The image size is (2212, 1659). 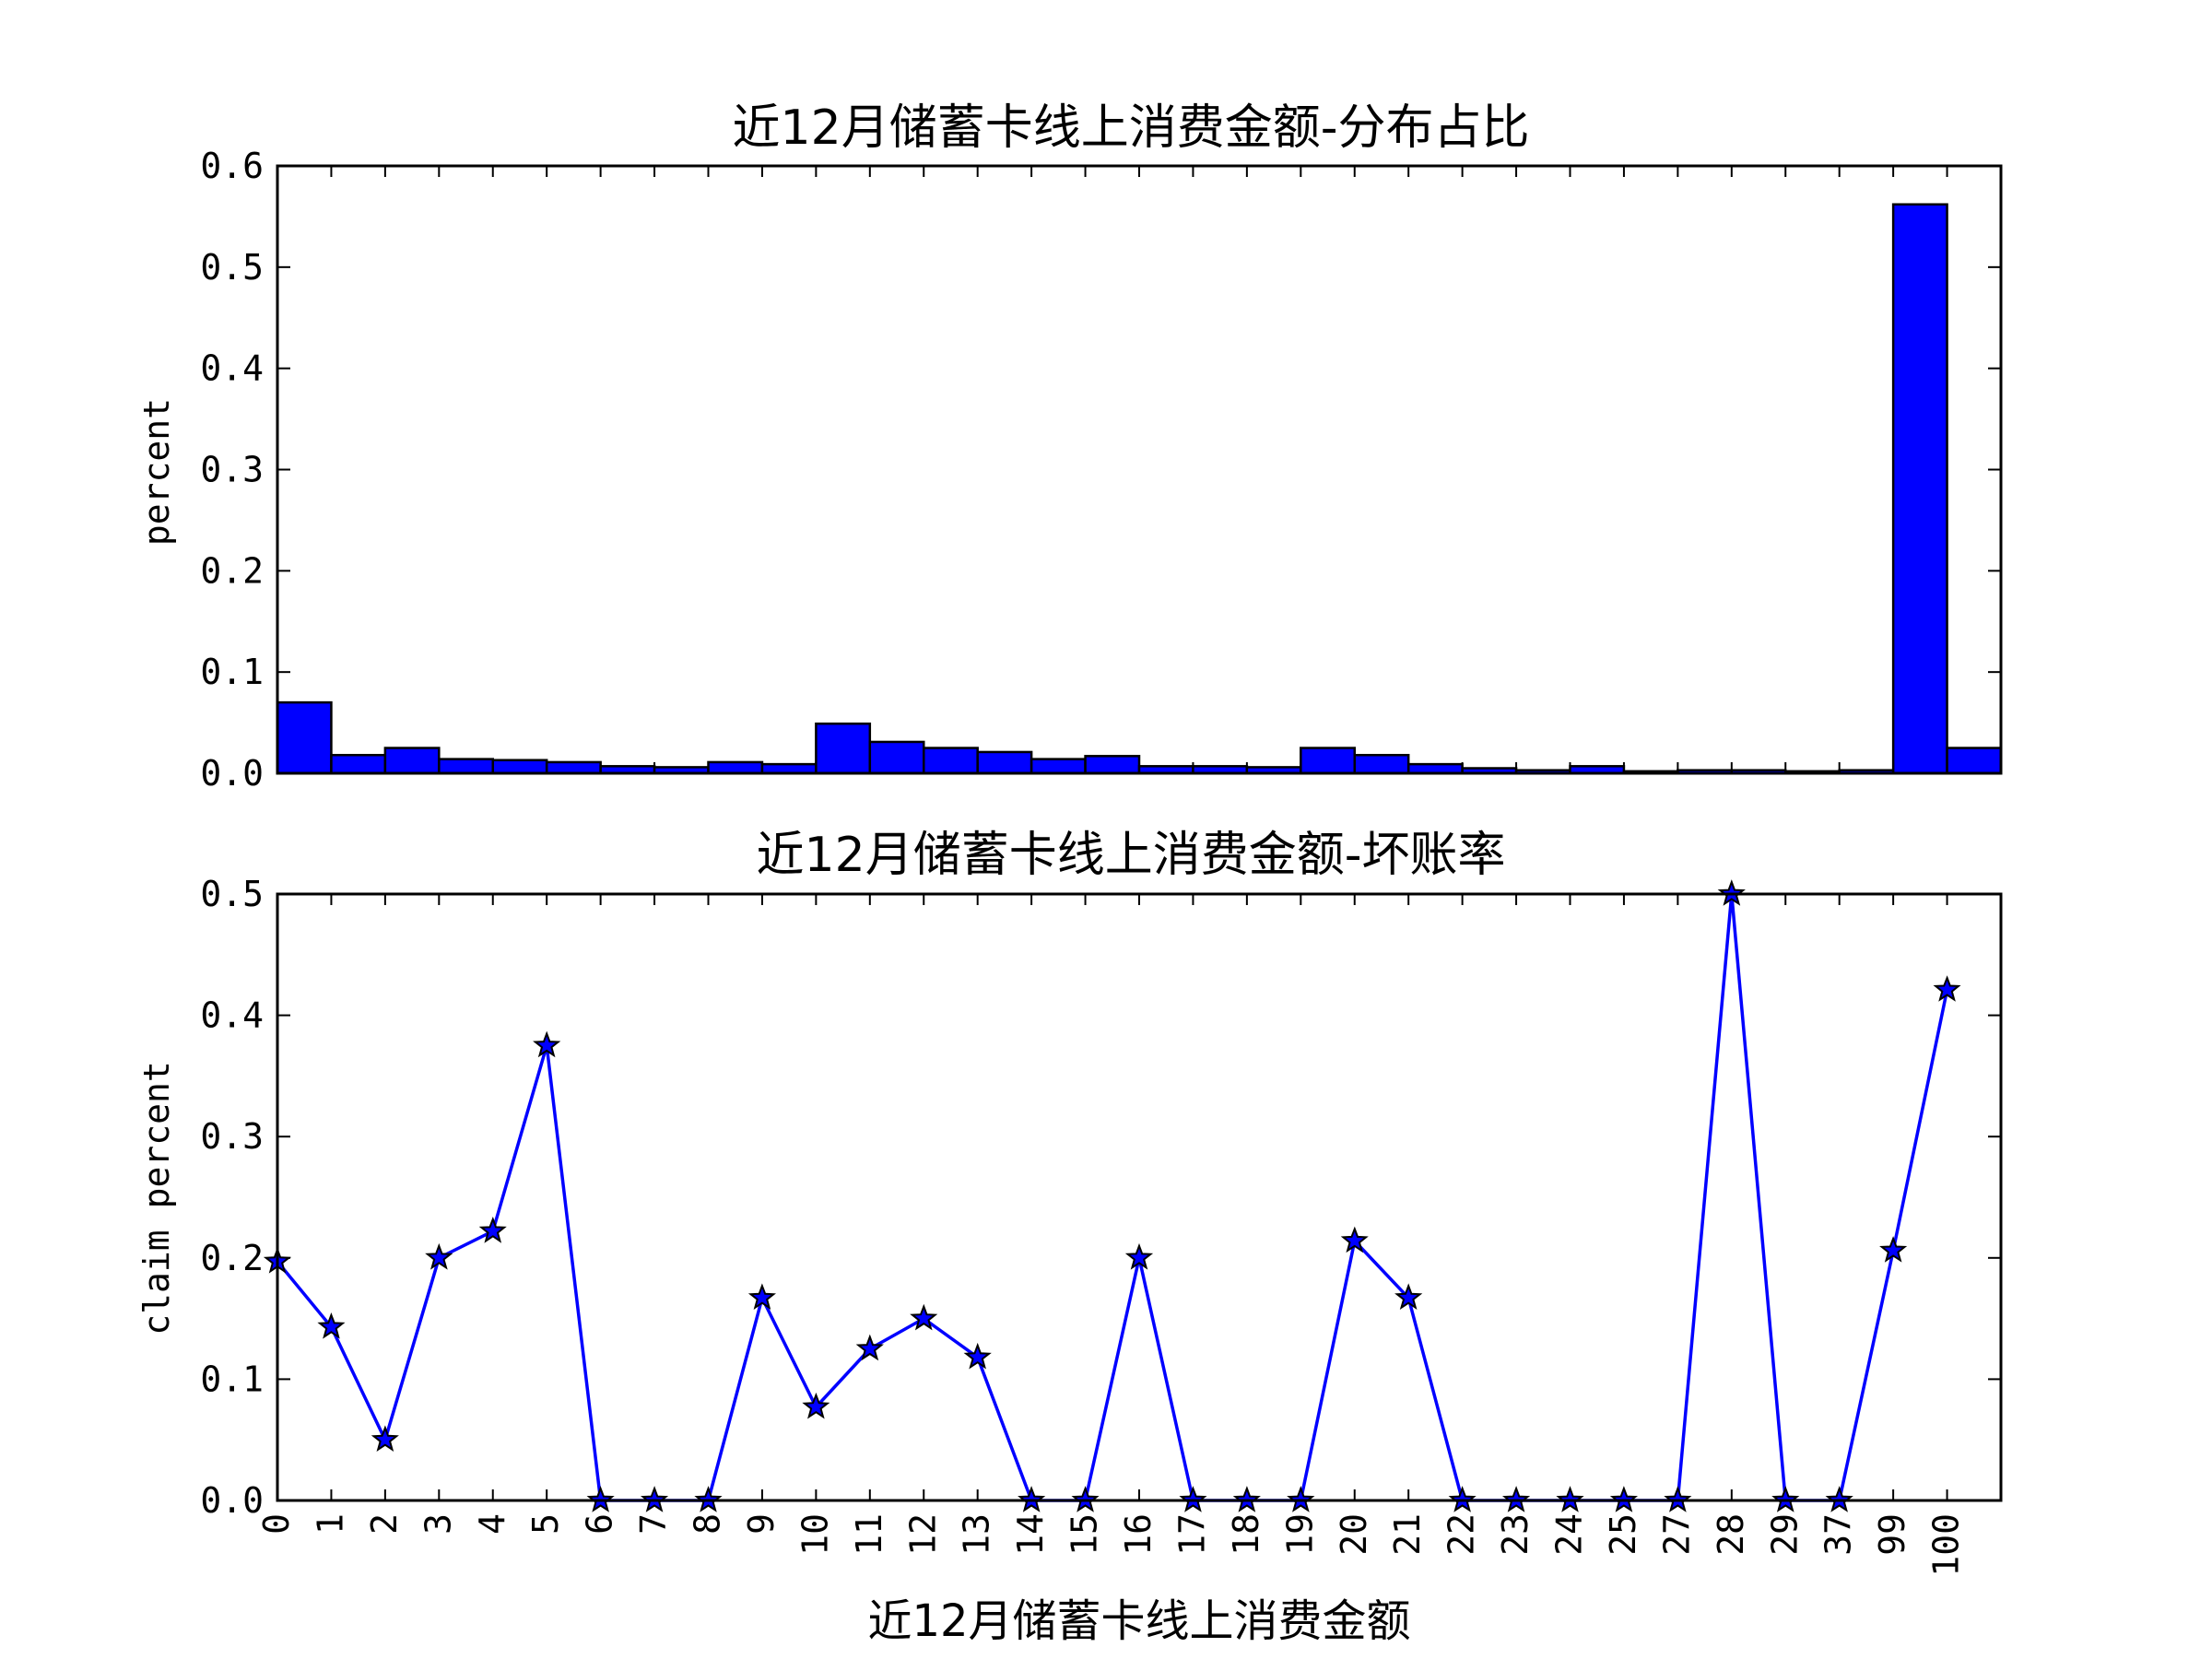 What do you see at coordinates (438, 1524) in the screenshot?
I see `bad-debt-xtick-label: 3` at bounding box center [438, 1524].